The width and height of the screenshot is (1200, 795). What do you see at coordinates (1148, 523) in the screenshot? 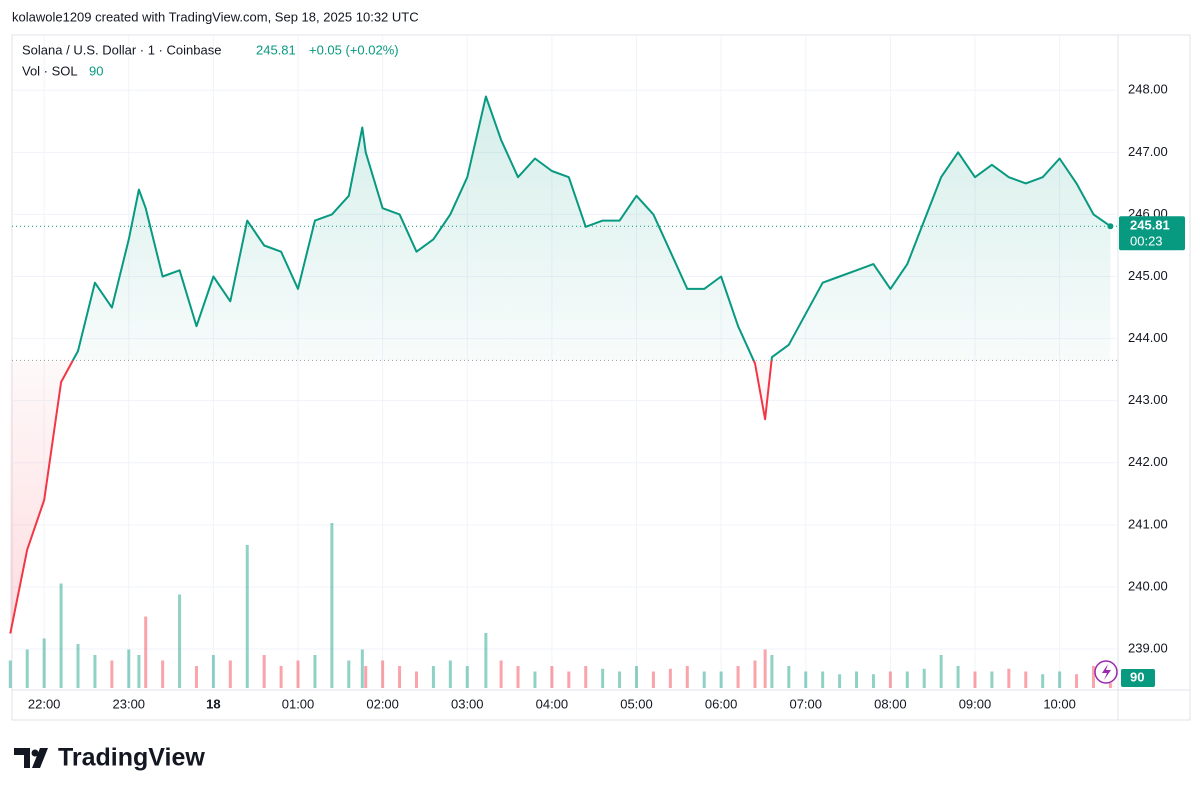
I see `y-tick-label: 241.00` at bounding box center [1148, 523].